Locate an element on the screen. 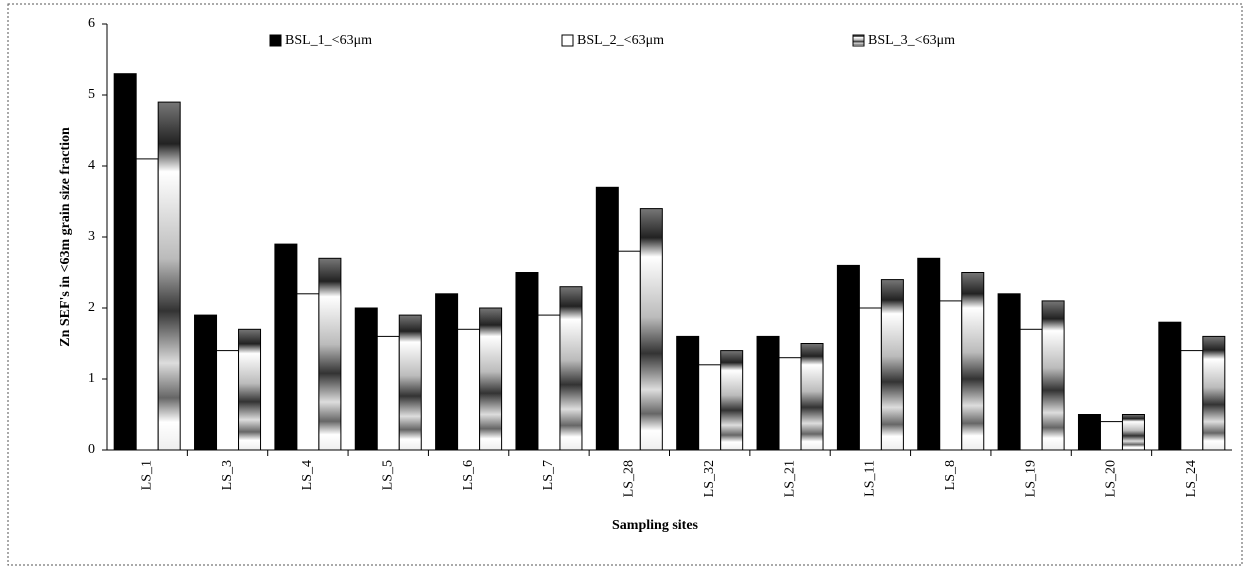 The width and height of the screenshot is (1249, 569). x-tick-label: LS_24 is located at coordinates (1191, 478).